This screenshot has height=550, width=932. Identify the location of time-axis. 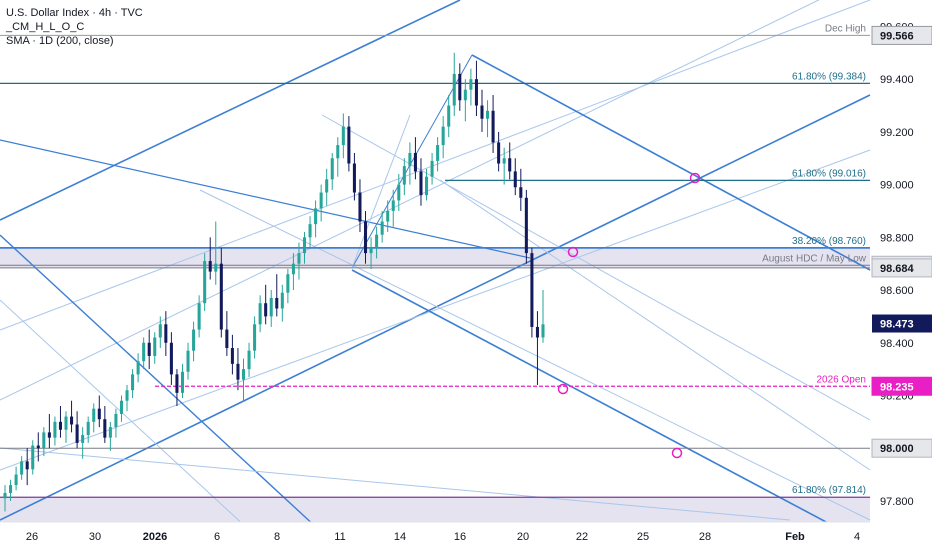
(466, 536).